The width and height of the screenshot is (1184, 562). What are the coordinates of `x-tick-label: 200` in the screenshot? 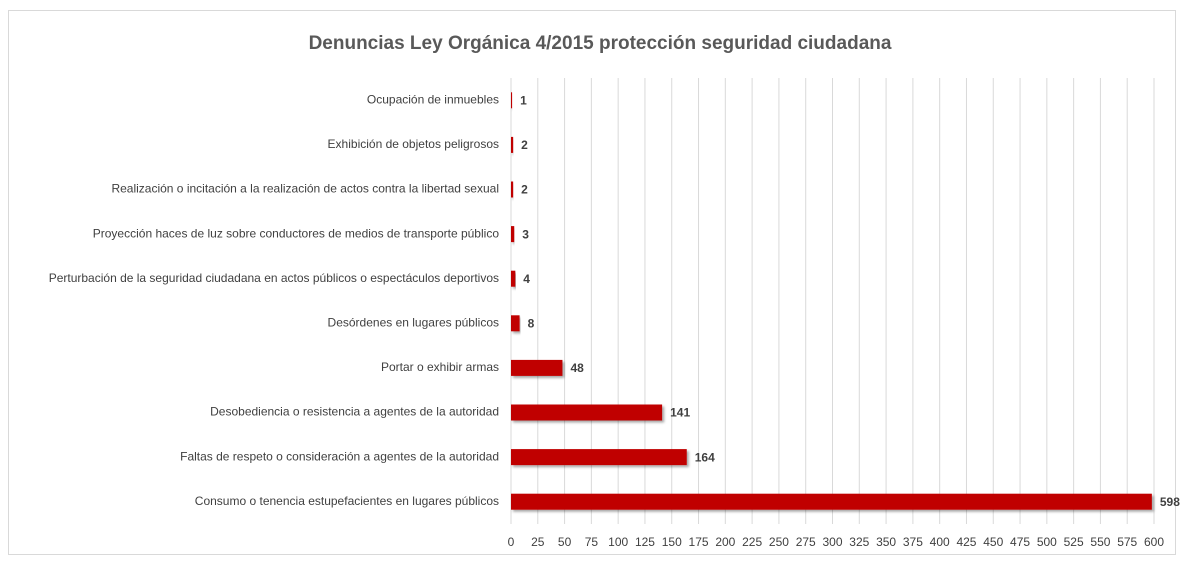 It's located at (725, 542).